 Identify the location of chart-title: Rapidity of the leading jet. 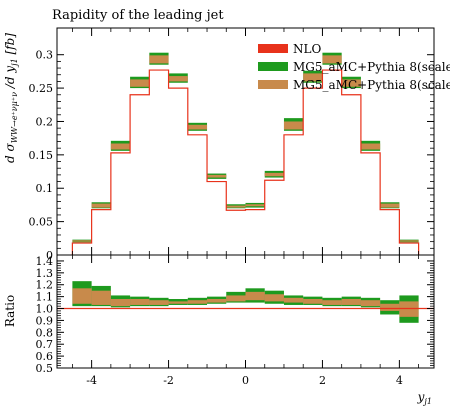
(138, 15).